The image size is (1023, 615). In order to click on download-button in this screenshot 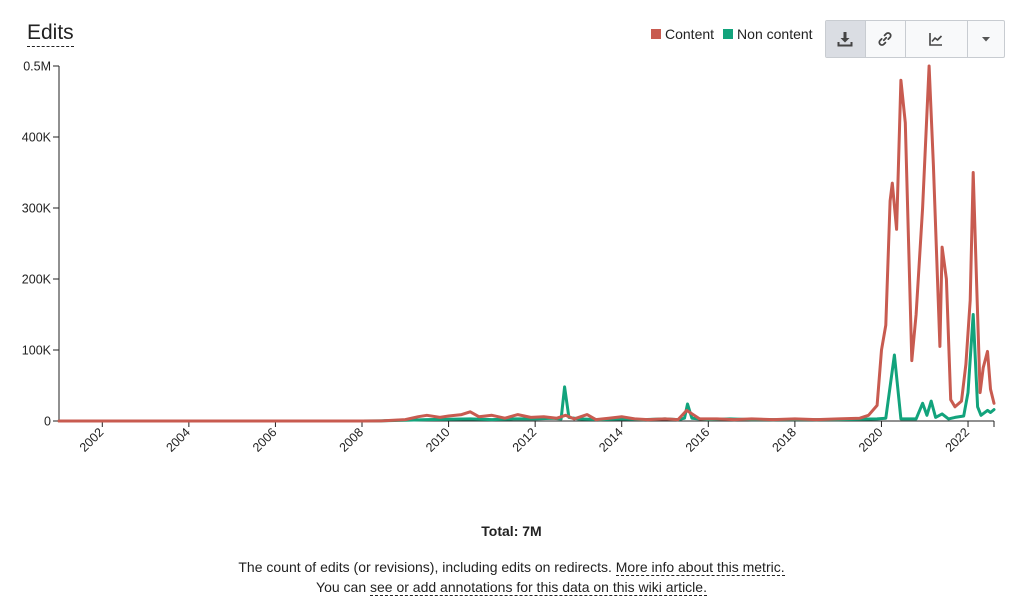, I will do `click(846, 39)`.